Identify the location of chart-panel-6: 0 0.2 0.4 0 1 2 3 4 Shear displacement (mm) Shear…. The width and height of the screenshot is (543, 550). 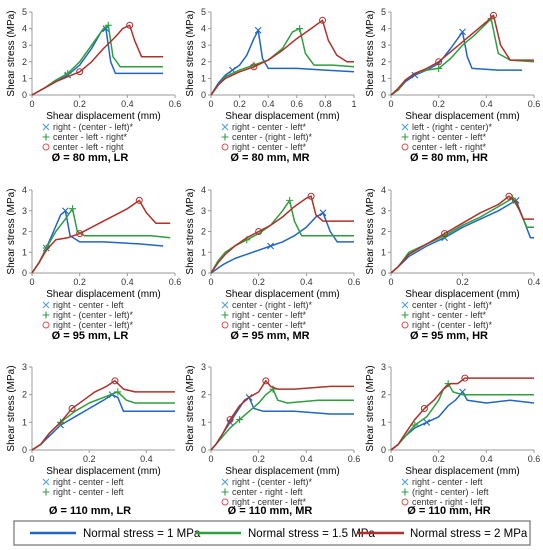
(452, 257).